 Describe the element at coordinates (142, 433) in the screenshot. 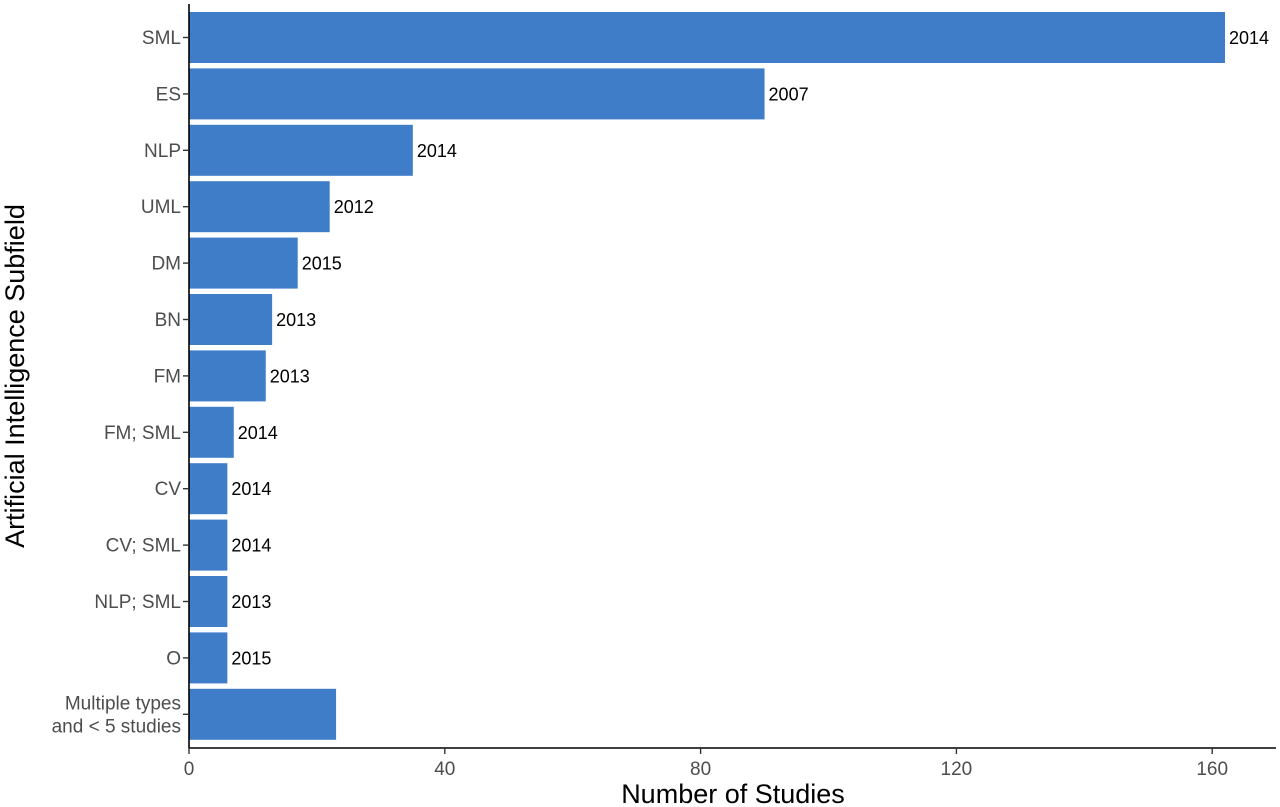

I see `y-tick-label: FM; SML` at that location.